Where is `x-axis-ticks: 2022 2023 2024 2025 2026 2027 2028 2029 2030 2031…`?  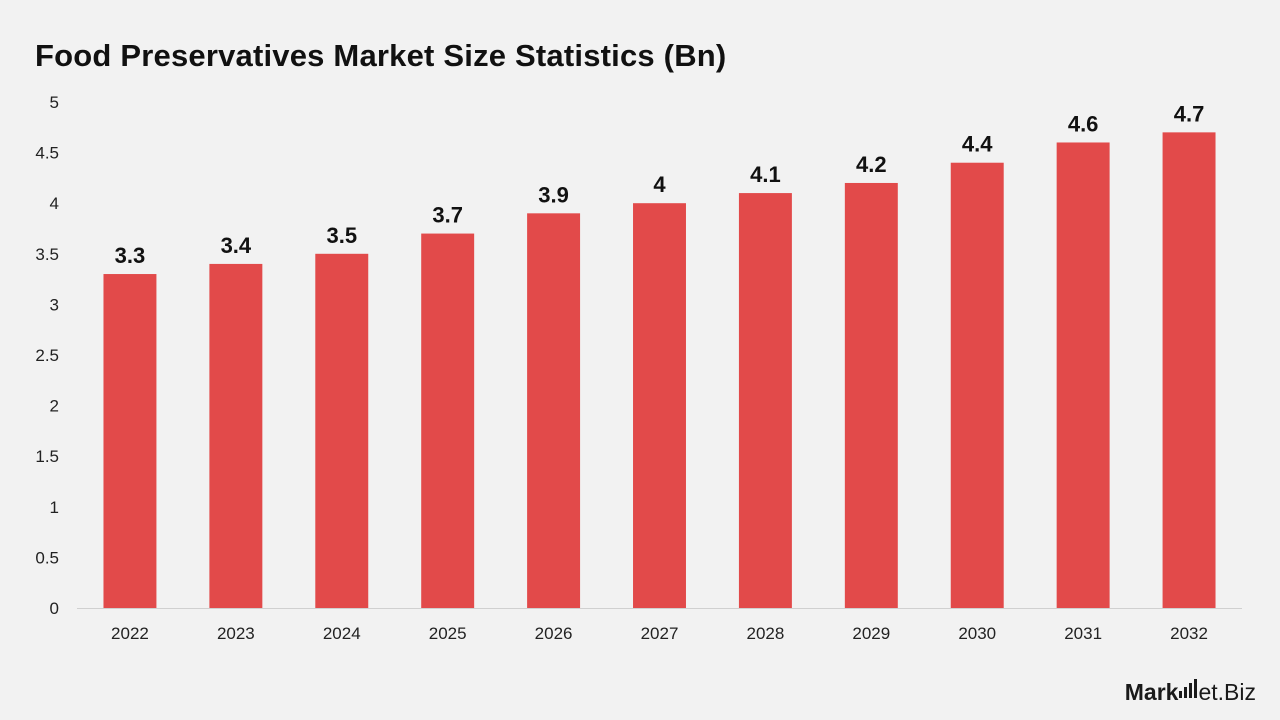 x-axis-ticks: 2022 2023 2024 2025 2026 2027 2028 2029 2030 2031… is located at coordinates (659, 633).